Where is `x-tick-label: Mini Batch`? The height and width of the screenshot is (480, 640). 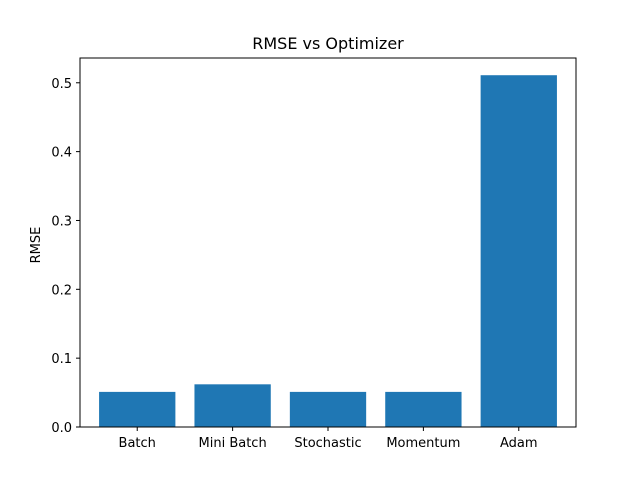
x-tick-label: Mini Batch is located at coordinates (233, 443).